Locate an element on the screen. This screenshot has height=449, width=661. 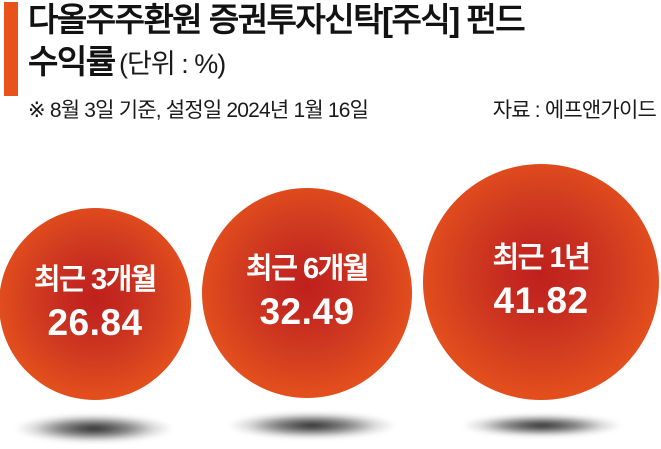
unit-label: (단위 : %) is located at coordinates (172, 64).